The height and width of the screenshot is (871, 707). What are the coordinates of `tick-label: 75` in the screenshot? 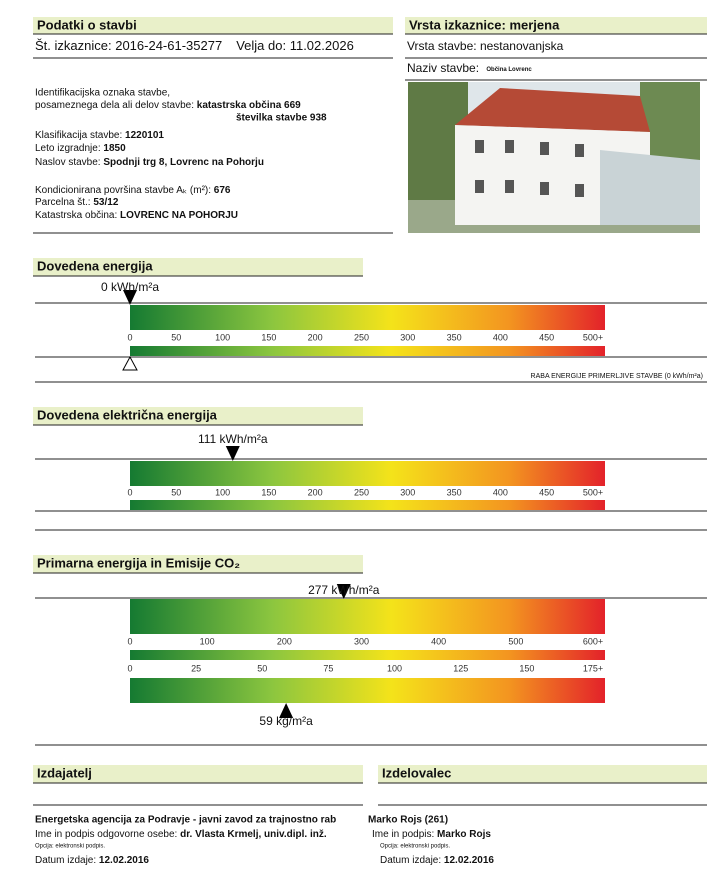 It's located at (328, 668).